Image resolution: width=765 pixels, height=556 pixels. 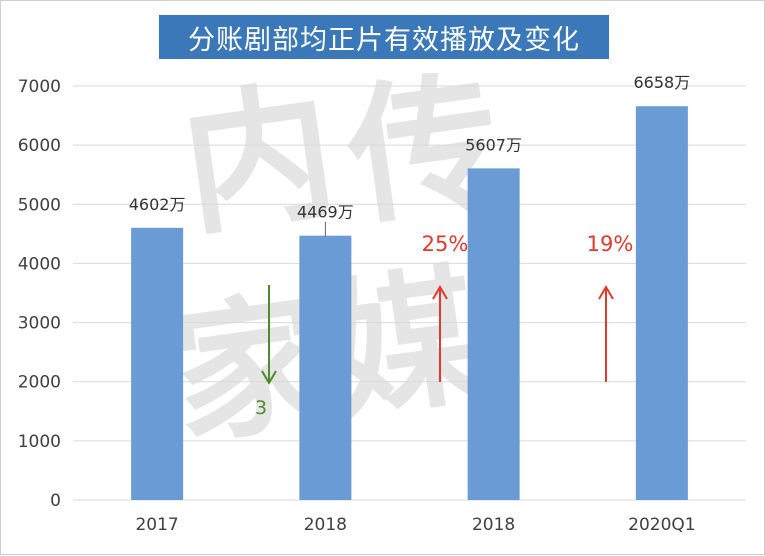 What do you see at coordinates (39, 264) in the screenshot?
I see `y-tick-label: 4000` at bounding box center [39, 264].